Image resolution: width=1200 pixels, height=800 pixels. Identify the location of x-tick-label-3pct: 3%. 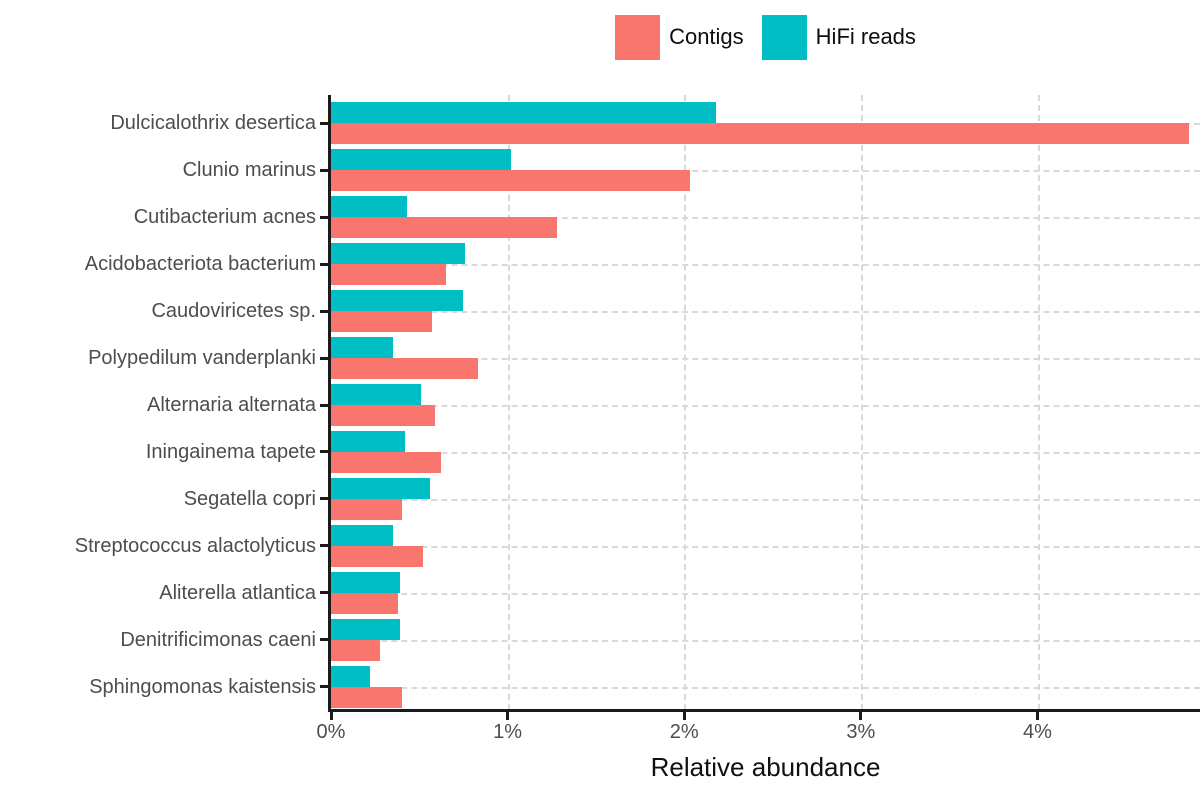
(861, 732).